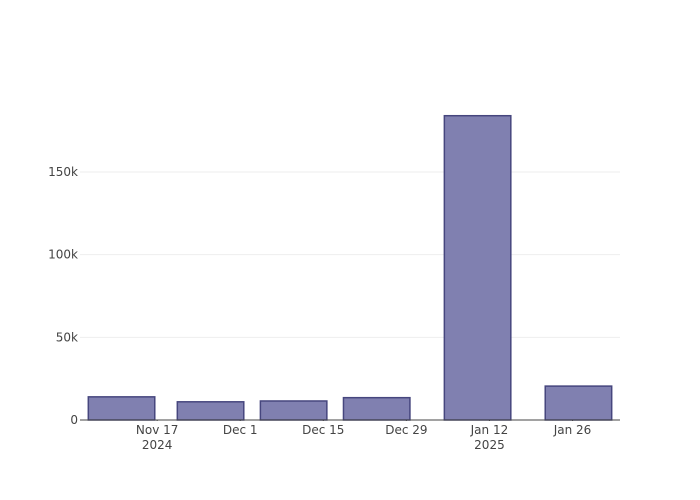 This screenshot has width=700, height=500. Describe the element at coordinates (489, 437) in the screenshot. I see `x-tick-label: Jan 12 2025` at that location.